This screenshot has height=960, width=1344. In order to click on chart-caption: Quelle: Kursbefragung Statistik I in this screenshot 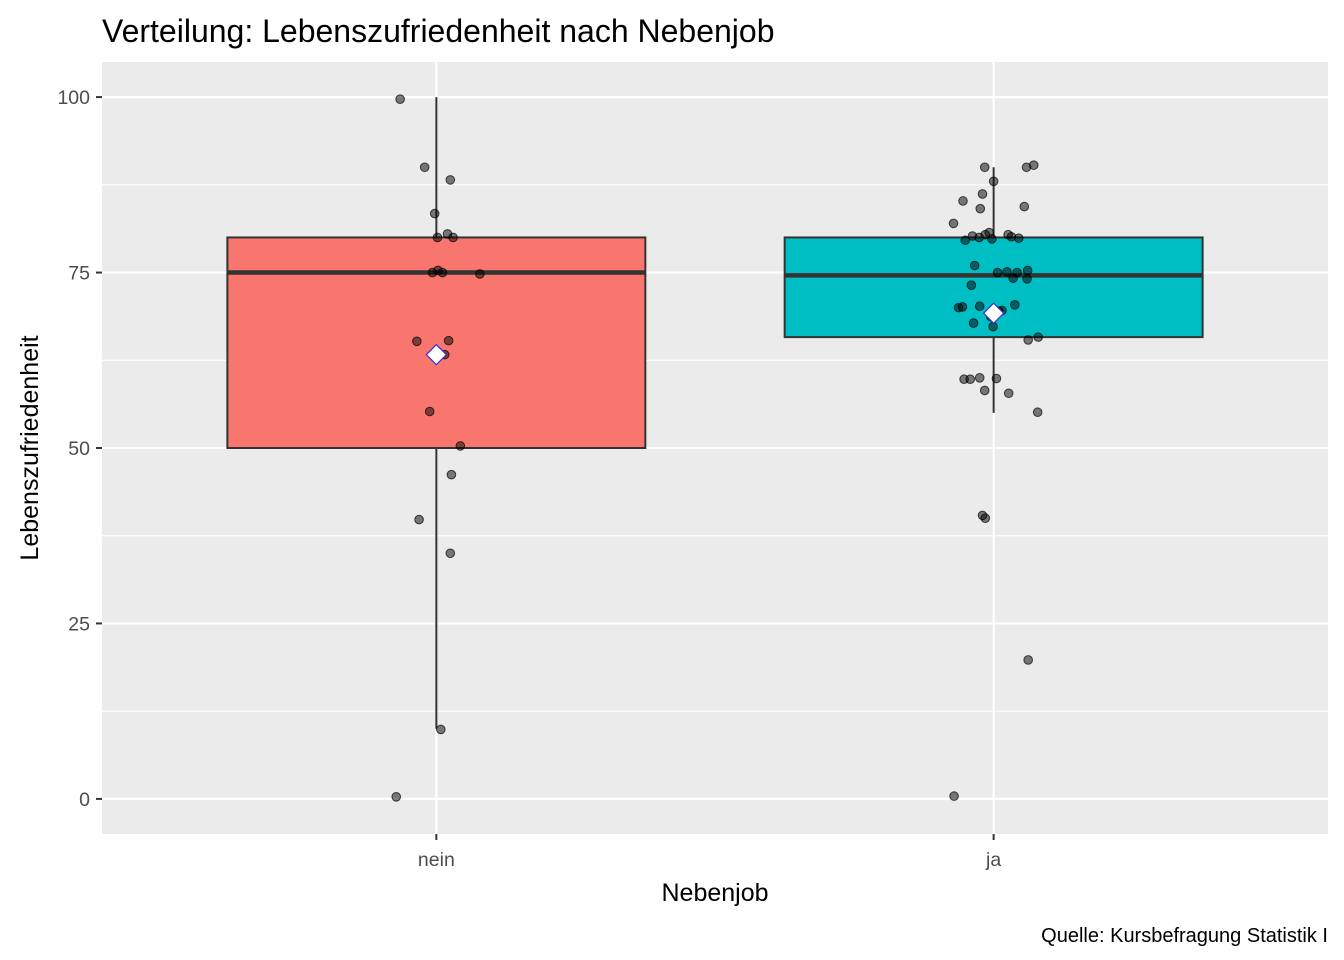, I will do `click(1184, 936)`.